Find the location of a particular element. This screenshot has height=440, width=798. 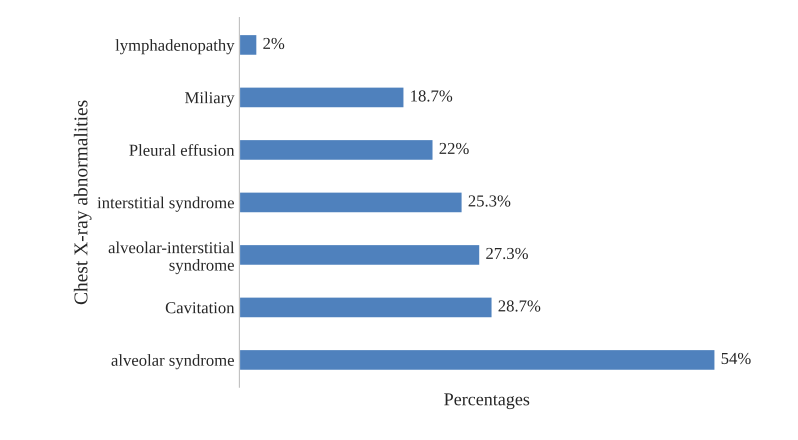

x-axis-title: Percentages is located at coordinates (487, 401).